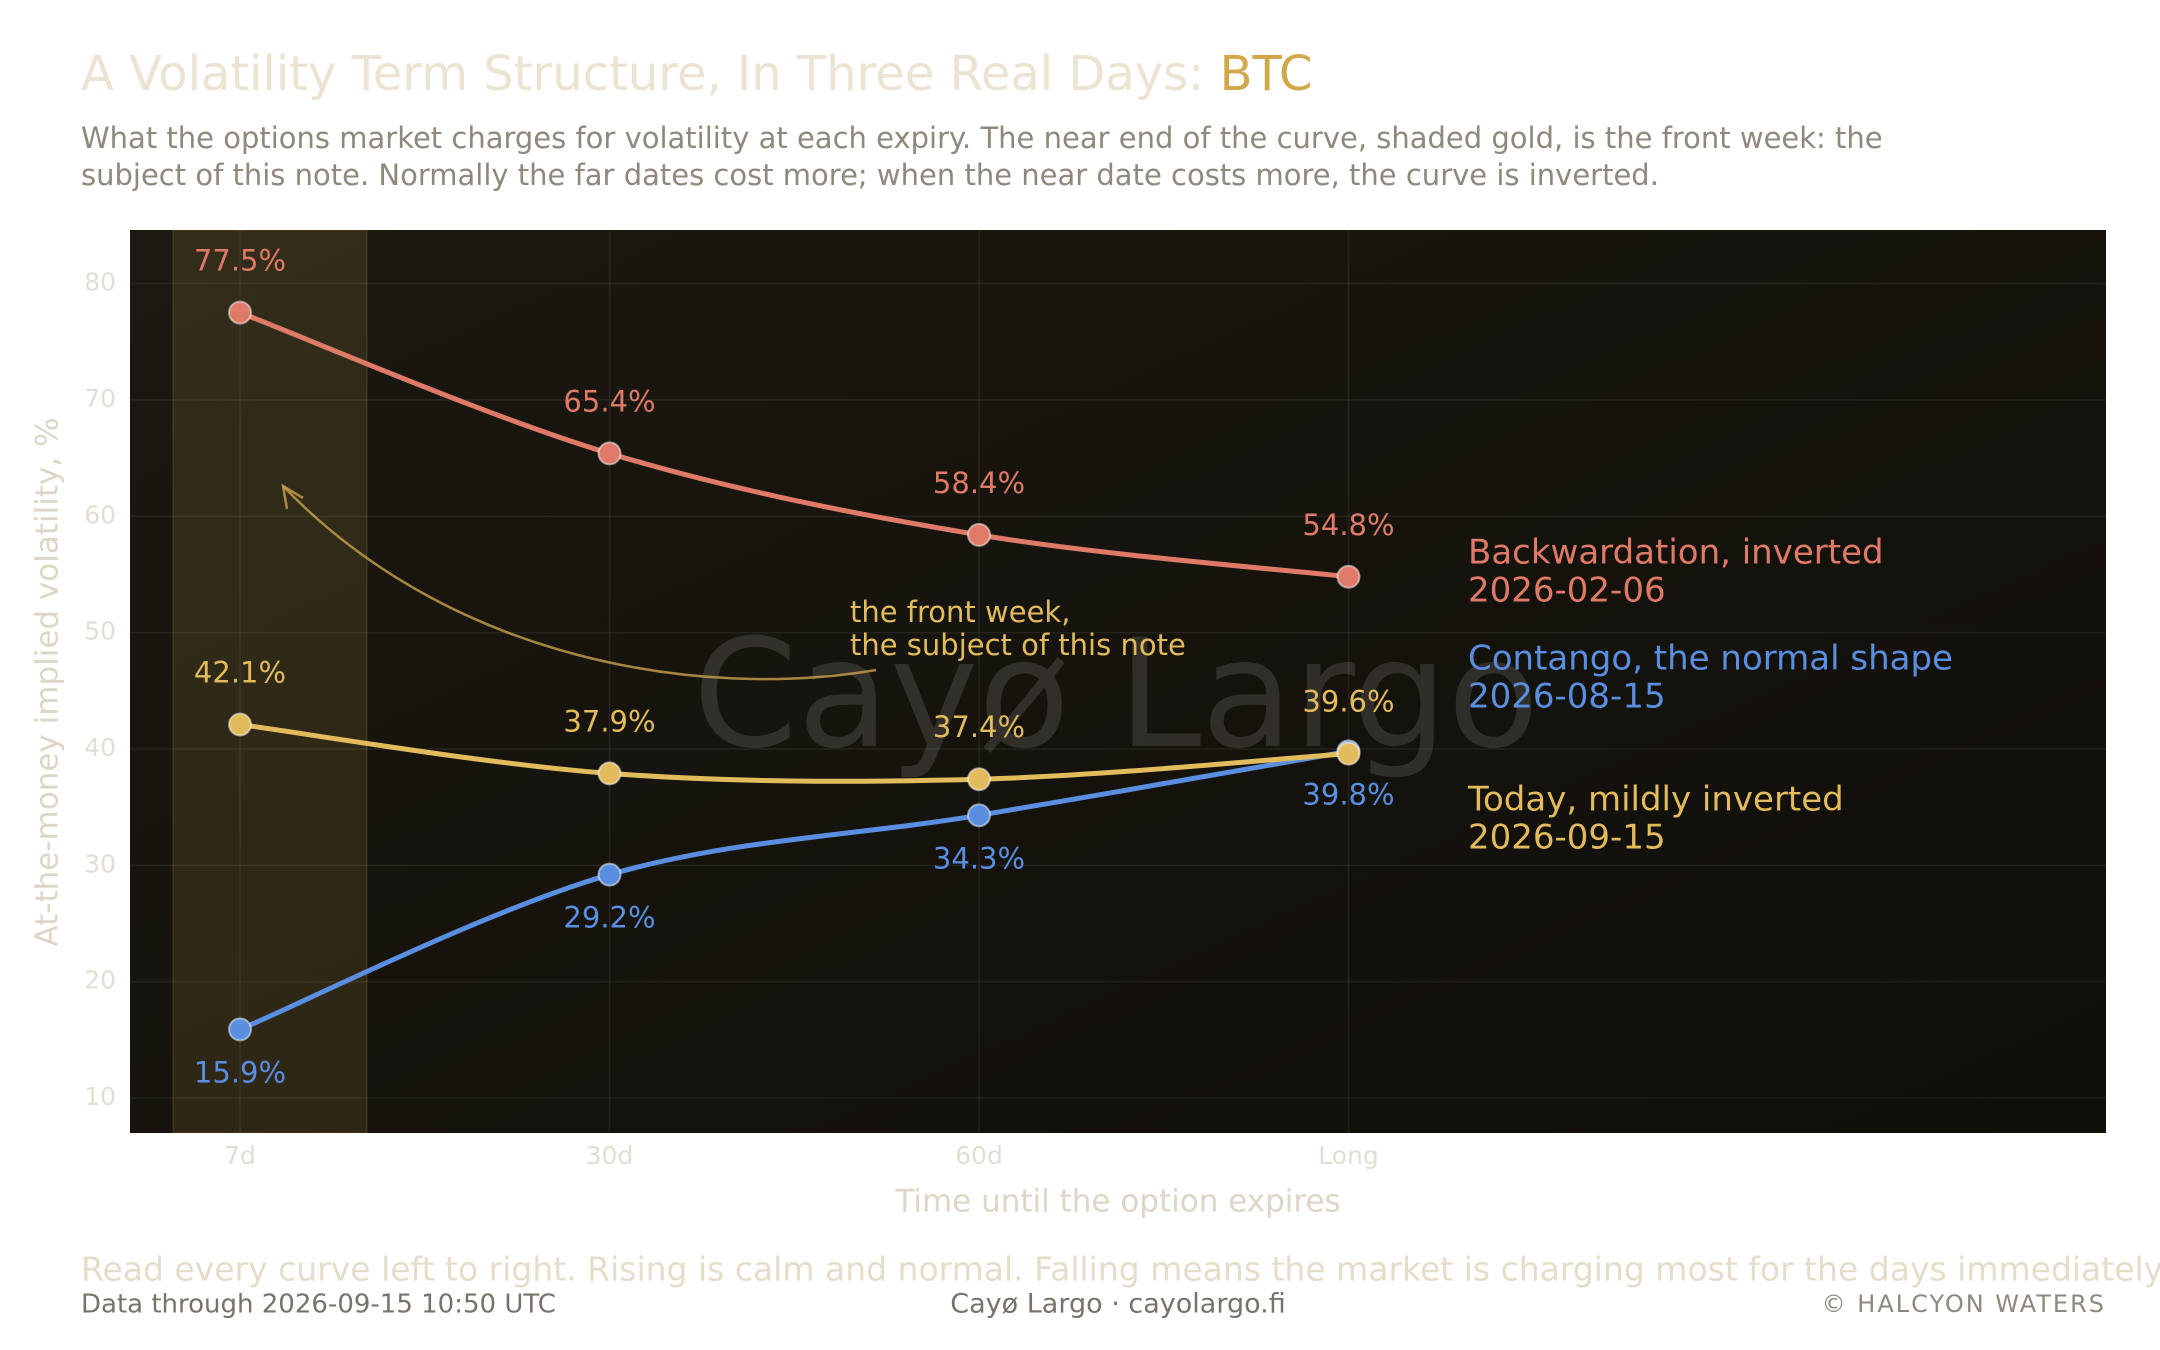  Describe the element at coordinates (609, 918) in the screenshot. I see `data-label: 29.2%` at that location.